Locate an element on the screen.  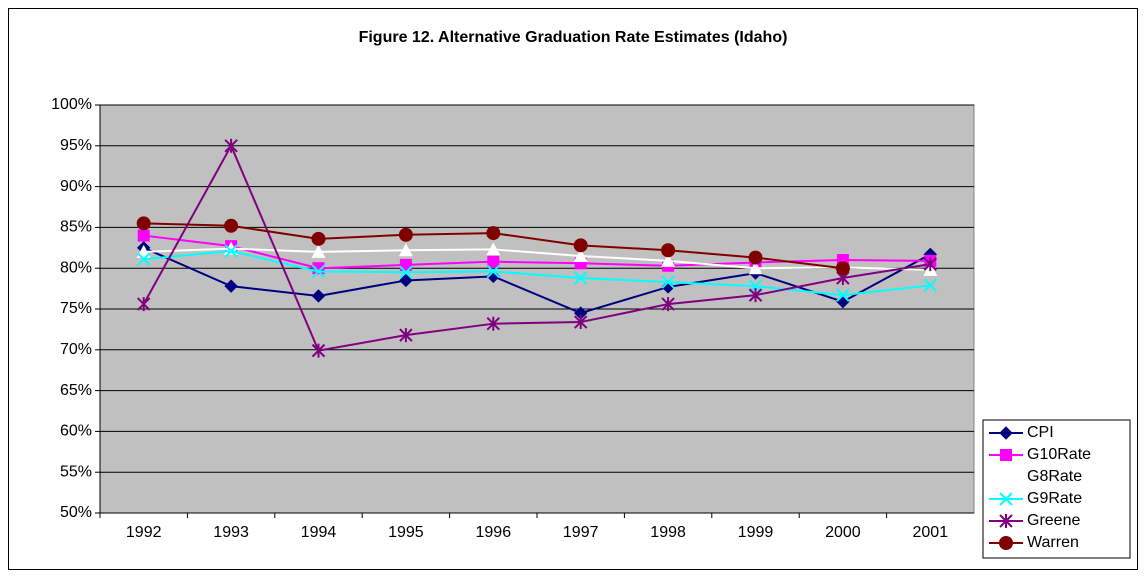
x-tick-label: 1999 is located at coordinates (756, 532).